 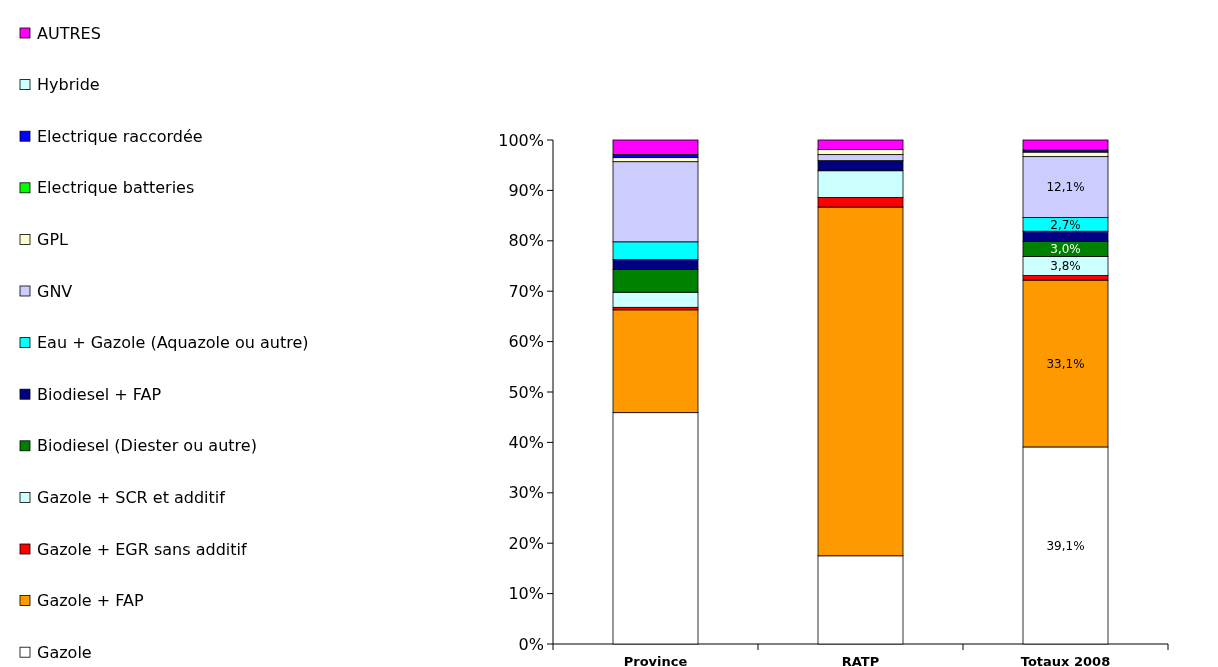 I want to click on legend-label: Gazole + EGR sans additif, so click(x=142, y=549).